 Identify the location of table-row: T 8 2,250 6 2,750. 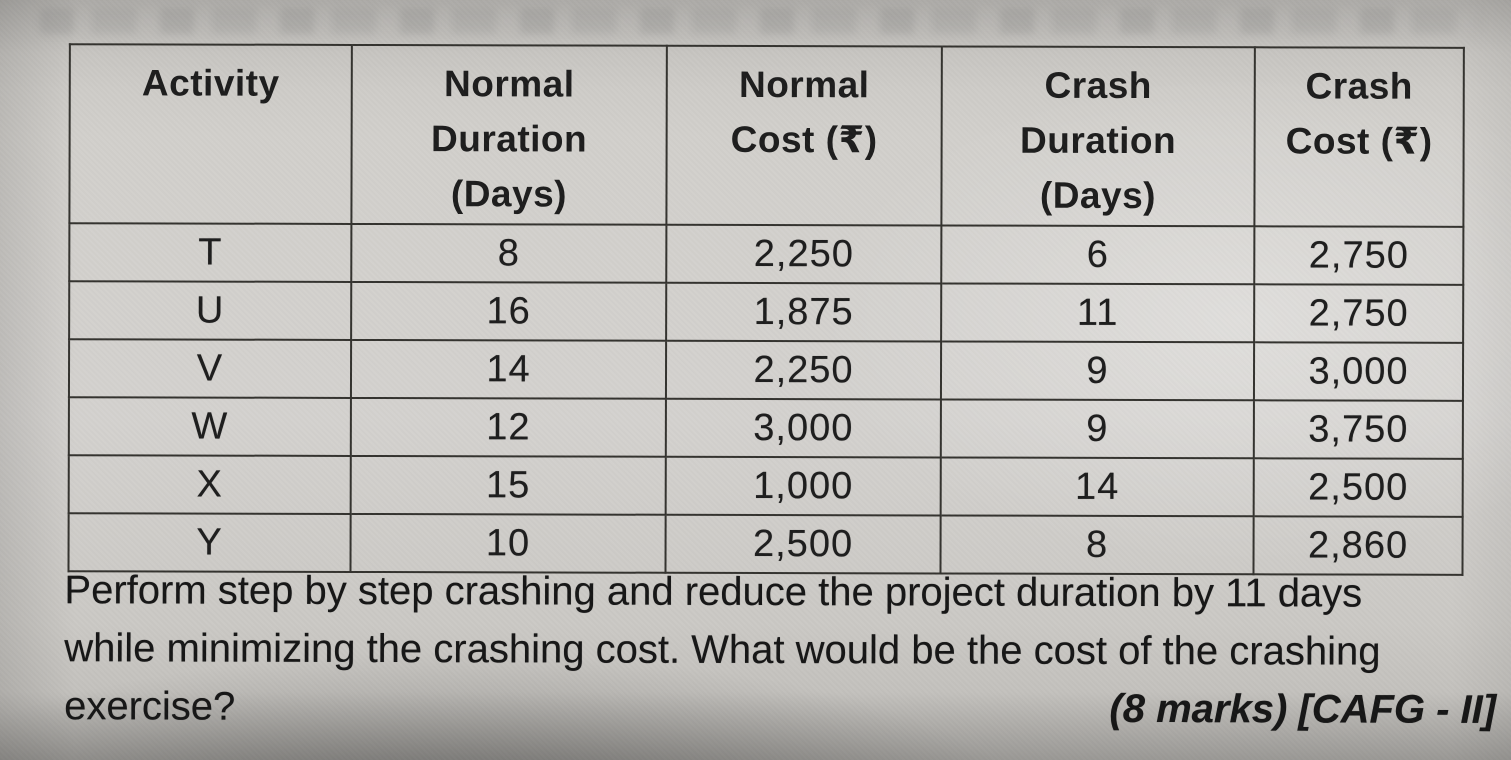
(766, 254).